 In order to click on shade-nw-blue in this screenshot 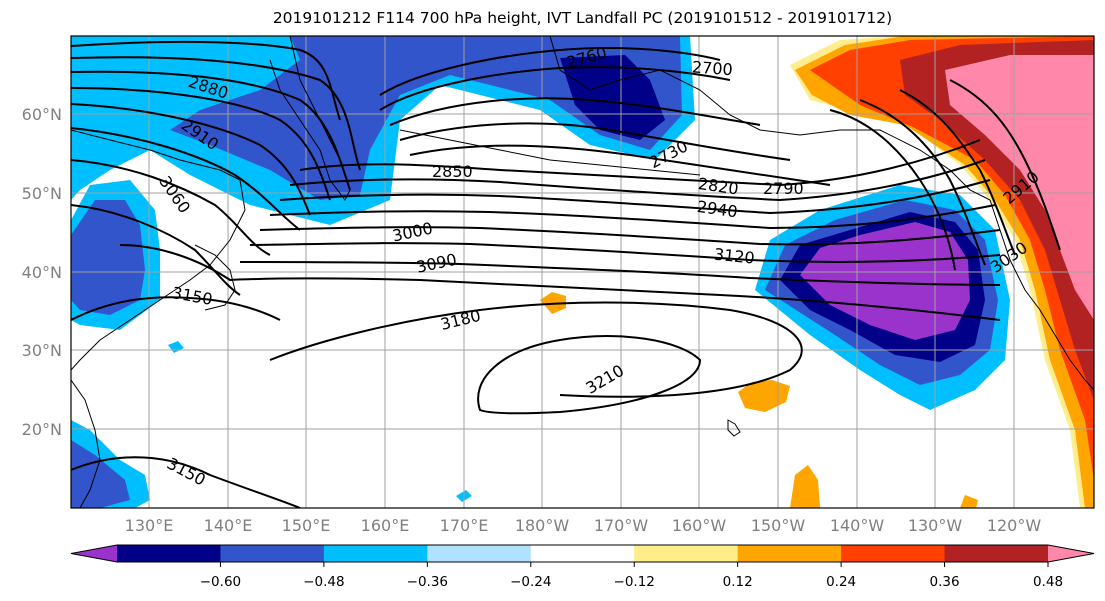, I will do `click(426, 118)`.